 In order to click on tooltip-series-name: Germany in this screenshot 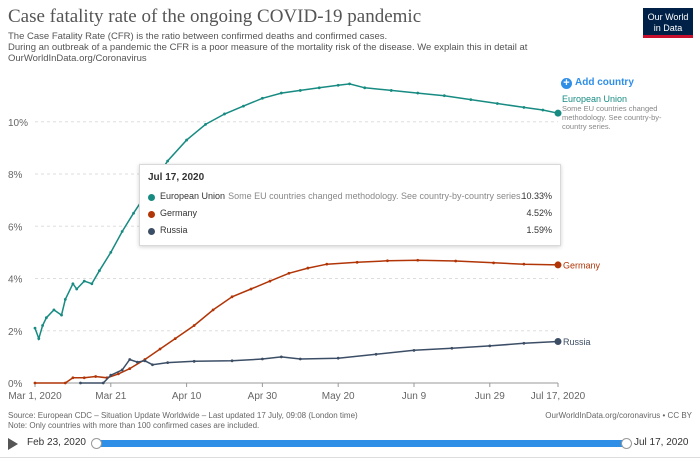, I will do `click(179, 213)`.